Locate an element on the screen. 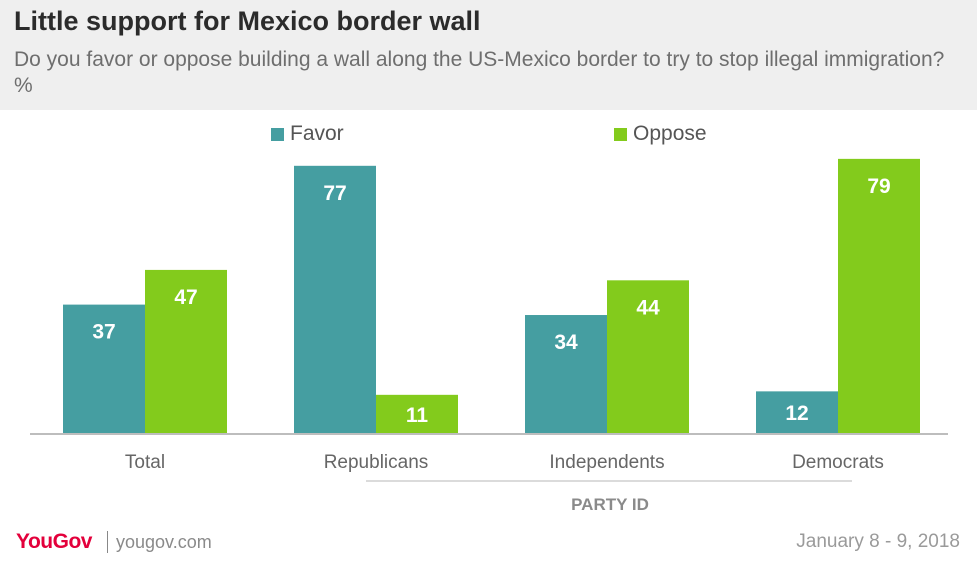 This screenshot has height=562, width=977. value-label-oppose-independents: 44 is located at coordinates (648, 307).